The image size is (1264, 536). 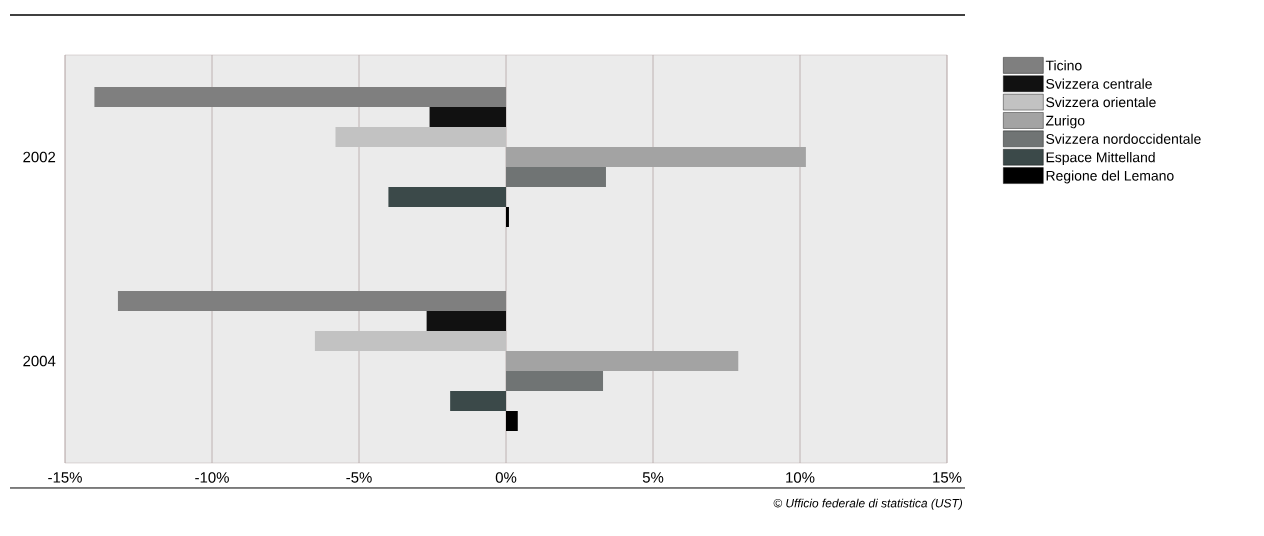 What do you see at coordinates (1065, 122) in the screenshot?
I see `legend-label: Zurigo` at bounding box center [1065, 122].